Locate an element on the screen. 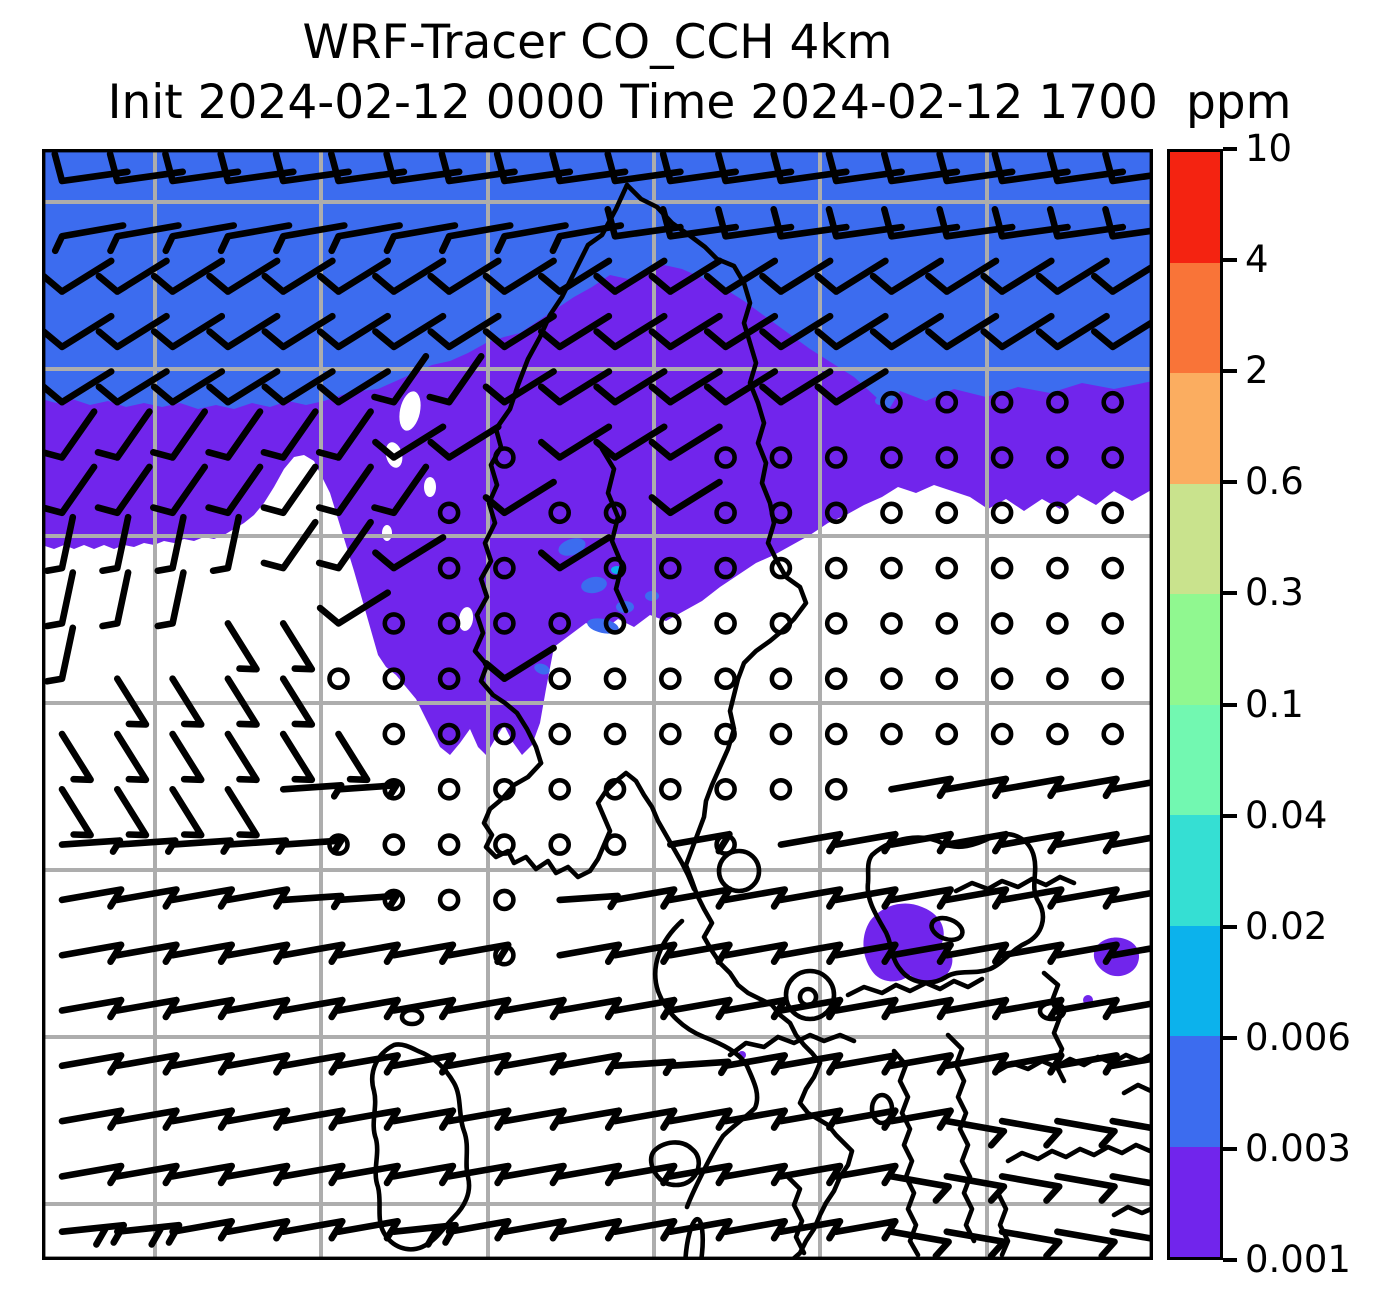 This screenshot has width=1400, height=1313. colorbar-tick-label: 4 is located at coordinates (1257, 260).